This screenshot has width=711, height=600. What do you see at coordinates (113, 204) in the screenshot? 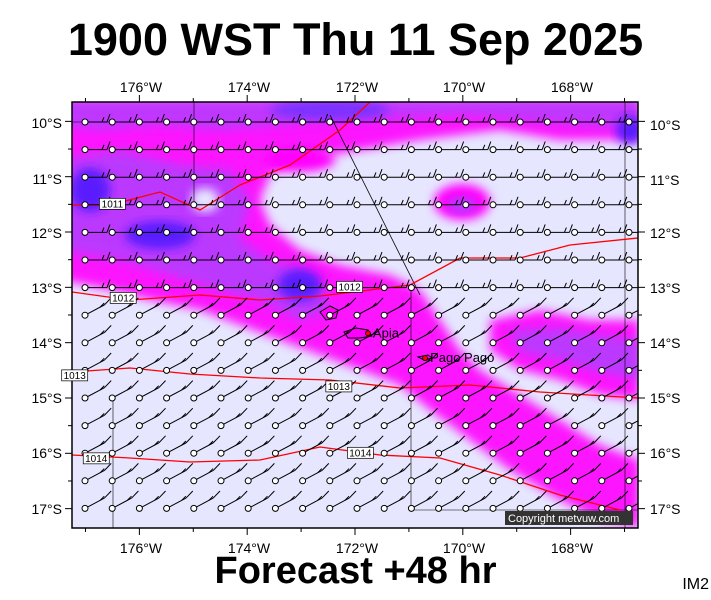
I see `svg-text: 1011` at bounding box center [113, 204].